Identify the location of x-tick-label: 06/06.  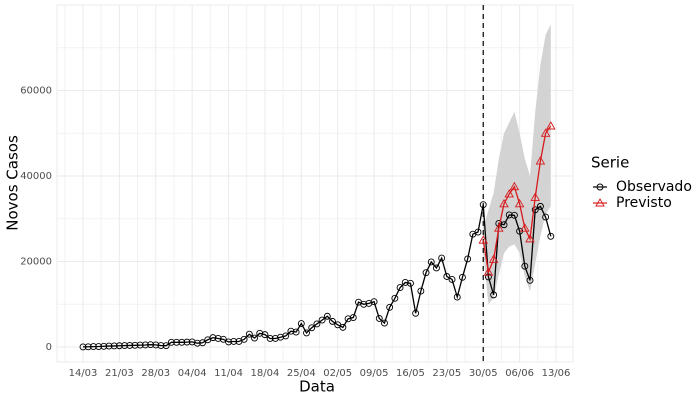
(519, 373).